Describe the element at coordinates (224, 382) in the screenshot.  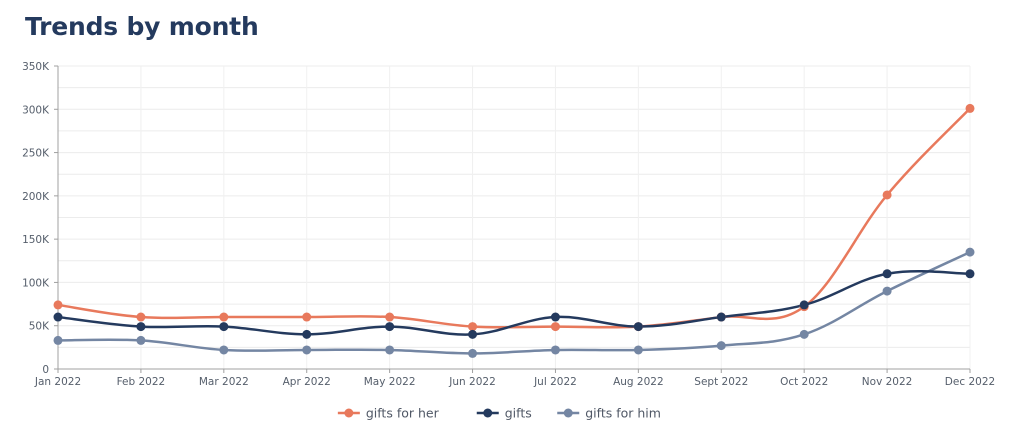
I see `x-tick-label: Mar 2022` at that location.